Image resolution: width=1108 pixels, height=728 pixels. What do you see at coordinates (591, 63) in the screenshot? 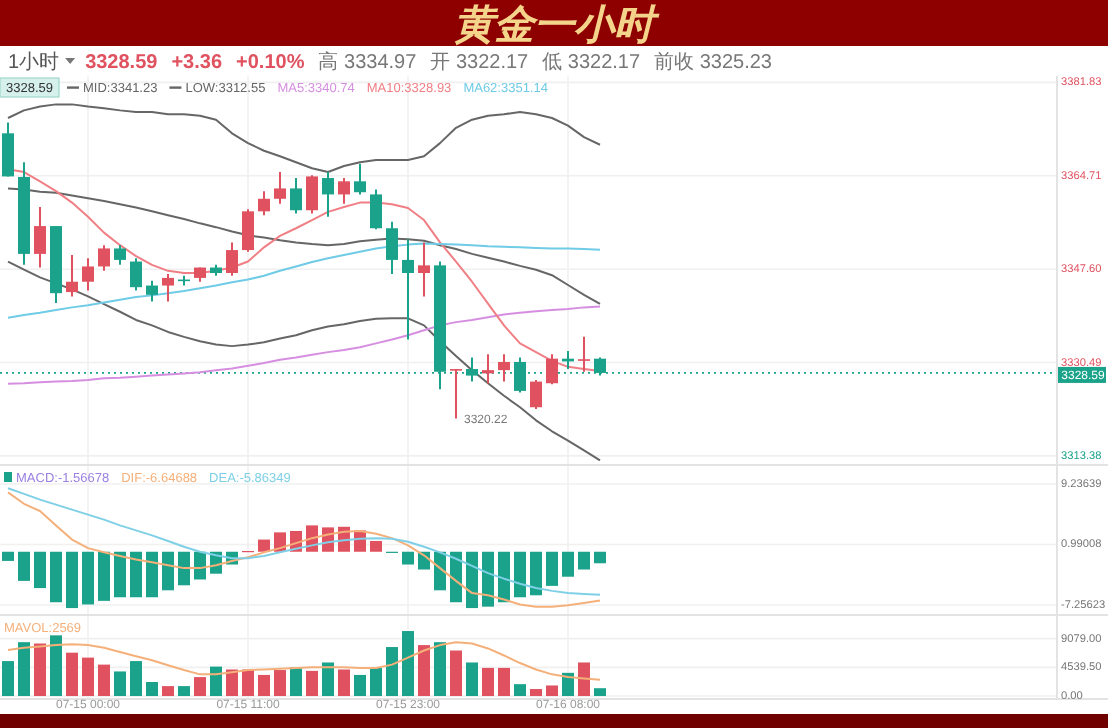
I see `text: 低 3322.17` at bounding box center [591, 63].